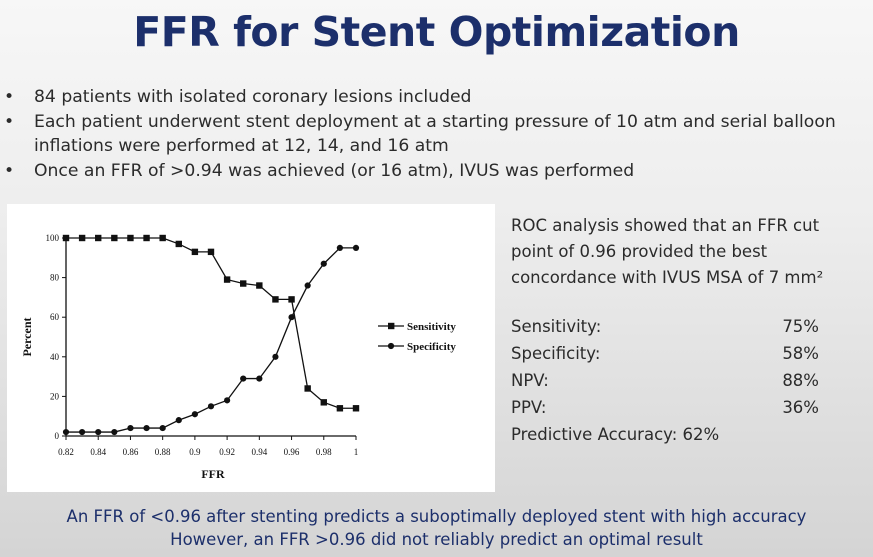 The height and width of the screenshot is (557, 873). I want to click on series-line-sensitivity, so click(211, 323).